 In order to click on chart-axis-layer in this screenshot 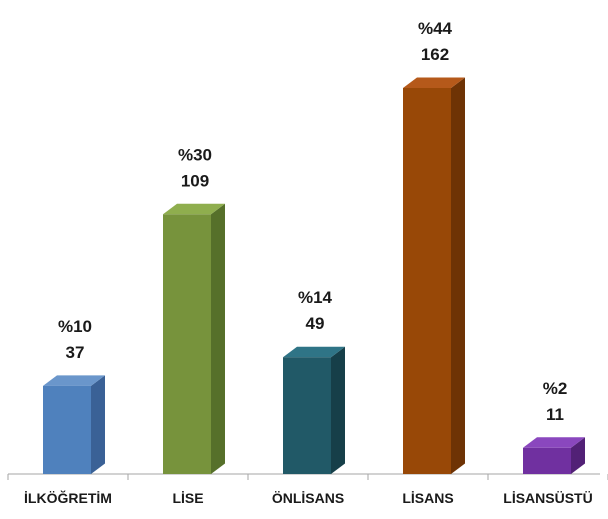, I will do `click(307, 476)`.